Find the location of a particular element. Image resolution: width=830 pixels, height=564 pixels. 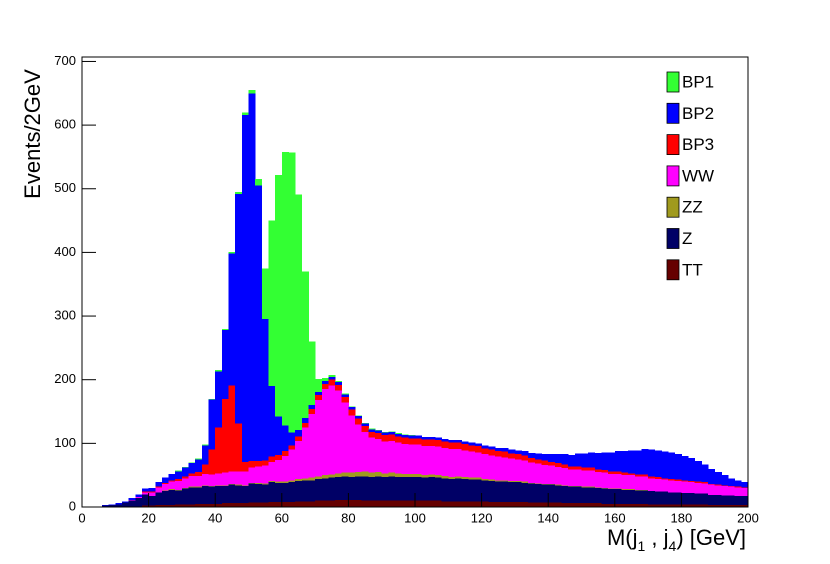

x-axis-label: M(j1 , j4) [GeV] is located at coordinates (676, 539).